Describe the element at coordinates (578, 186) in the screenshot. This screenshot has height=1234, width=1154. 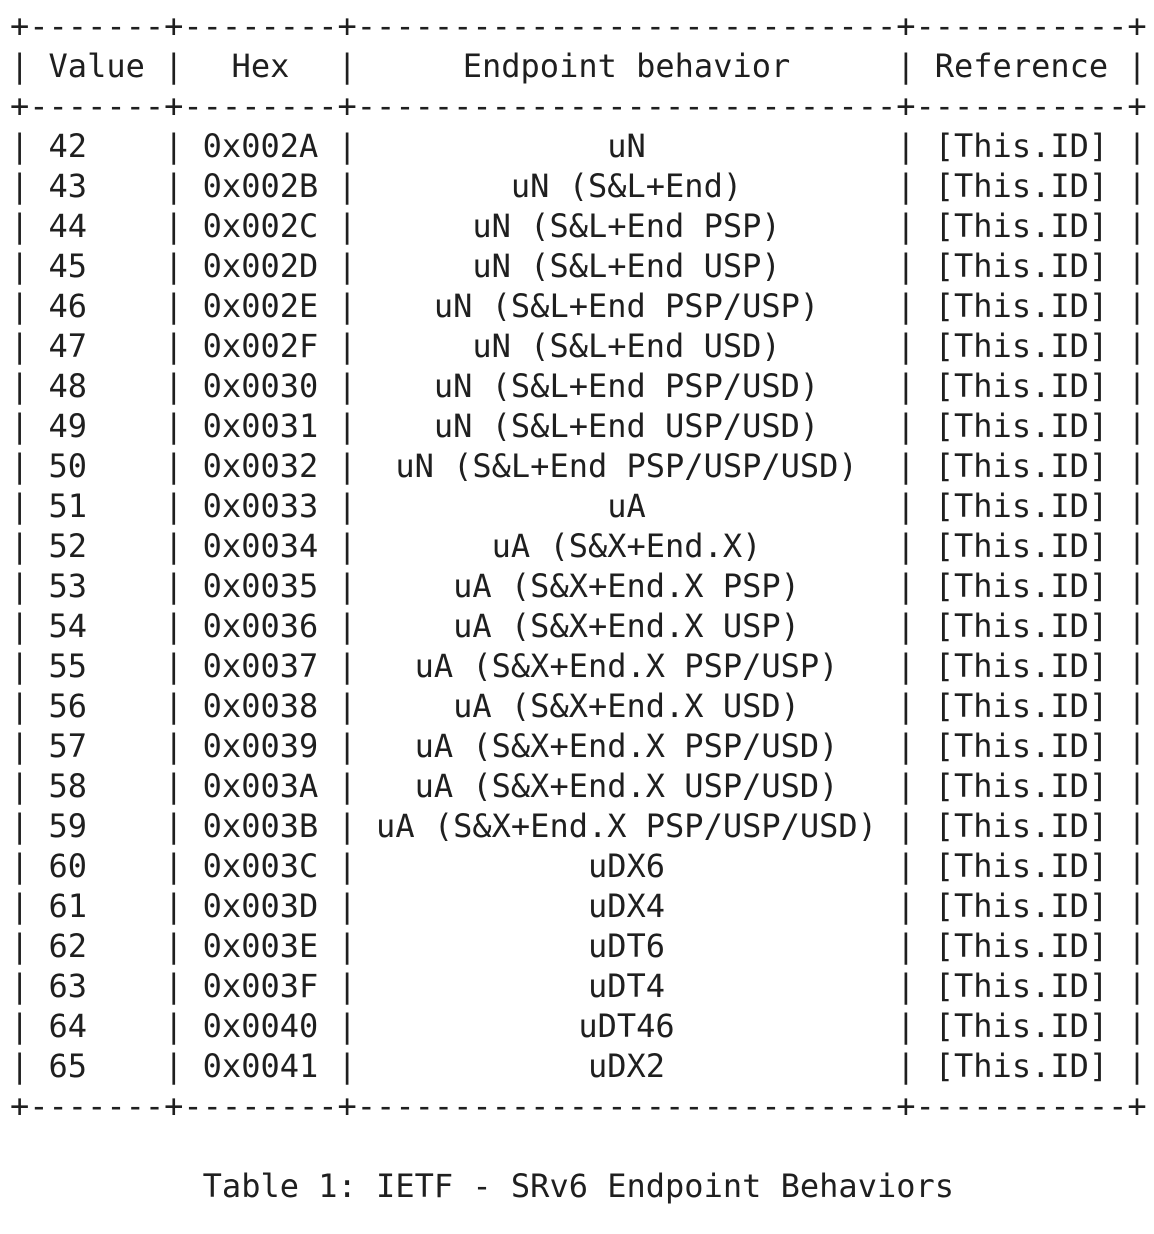
I see `table-row: | 43 | 0x002B | uN (S&L+End) | [This.ID] |` at that location.